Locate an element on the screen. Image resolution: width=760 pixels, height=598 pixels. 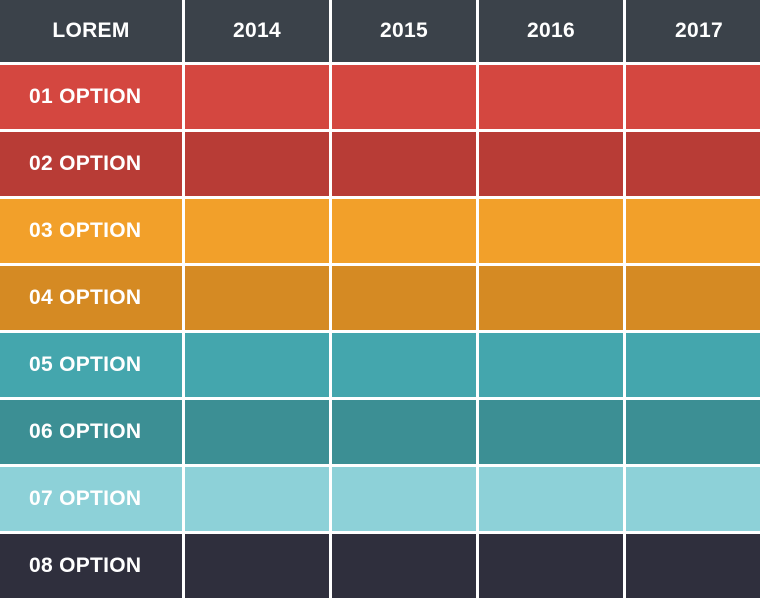
row-label-07: 07 OPTION is located at coordinates (91, 499).